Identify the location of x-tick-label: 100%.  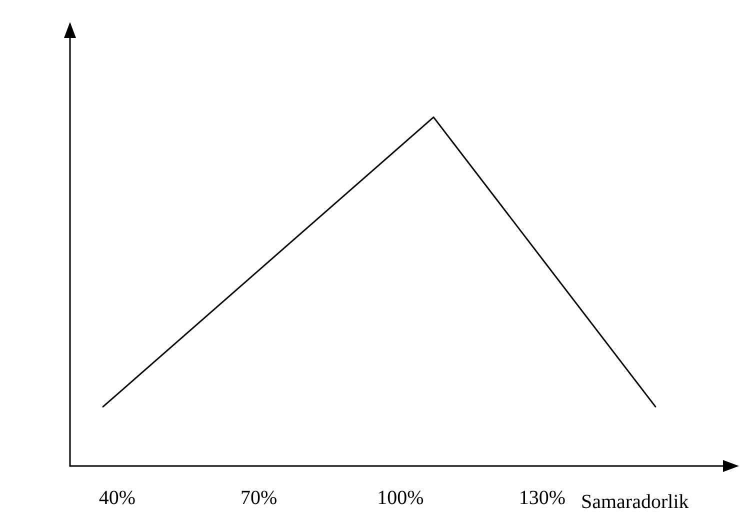
(400, 498).